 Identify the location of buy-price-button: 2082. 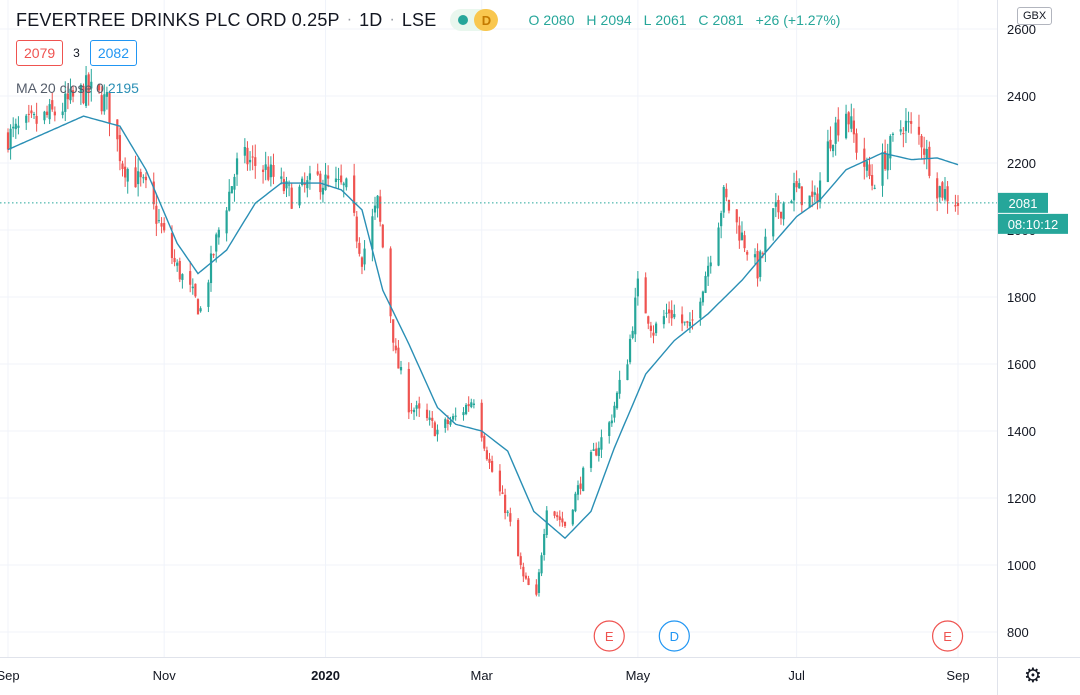
(113, 53).